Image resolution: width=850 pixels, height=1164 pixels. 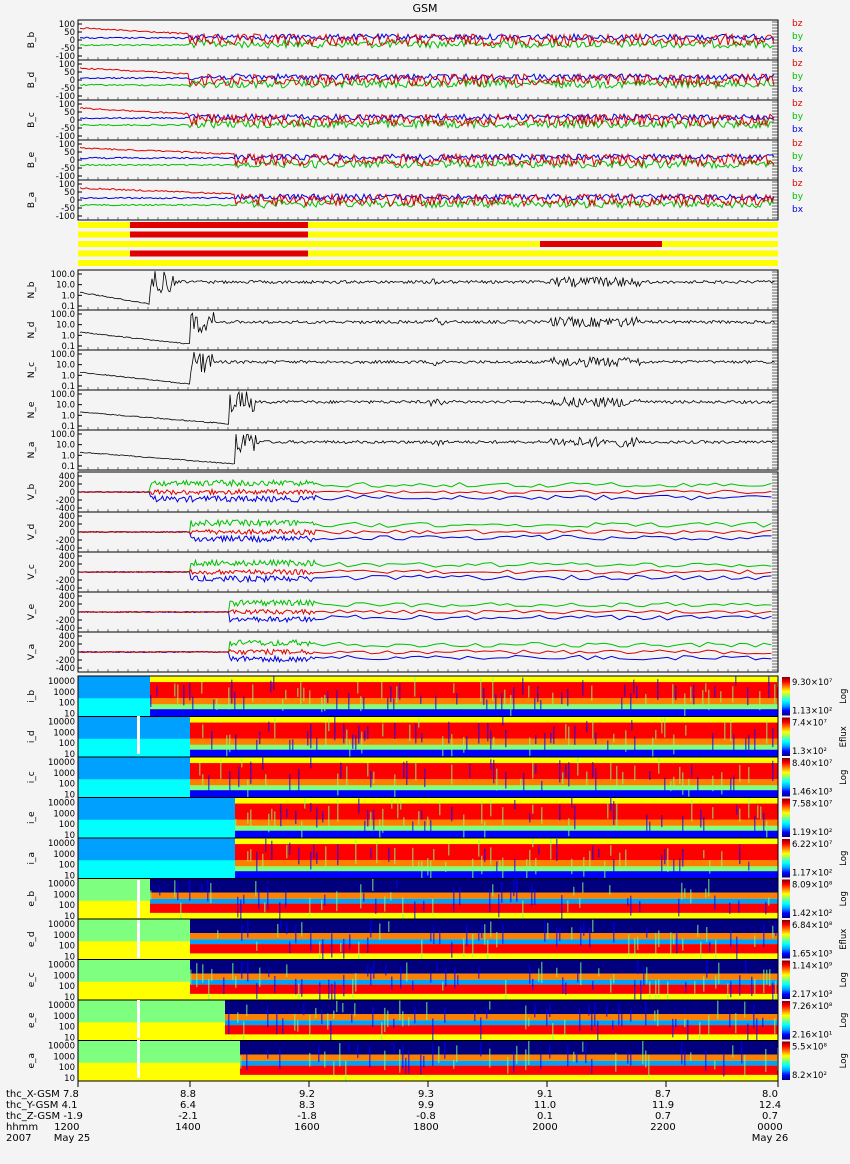 I want to click on legend-by: by, so click(x=798, y=77).